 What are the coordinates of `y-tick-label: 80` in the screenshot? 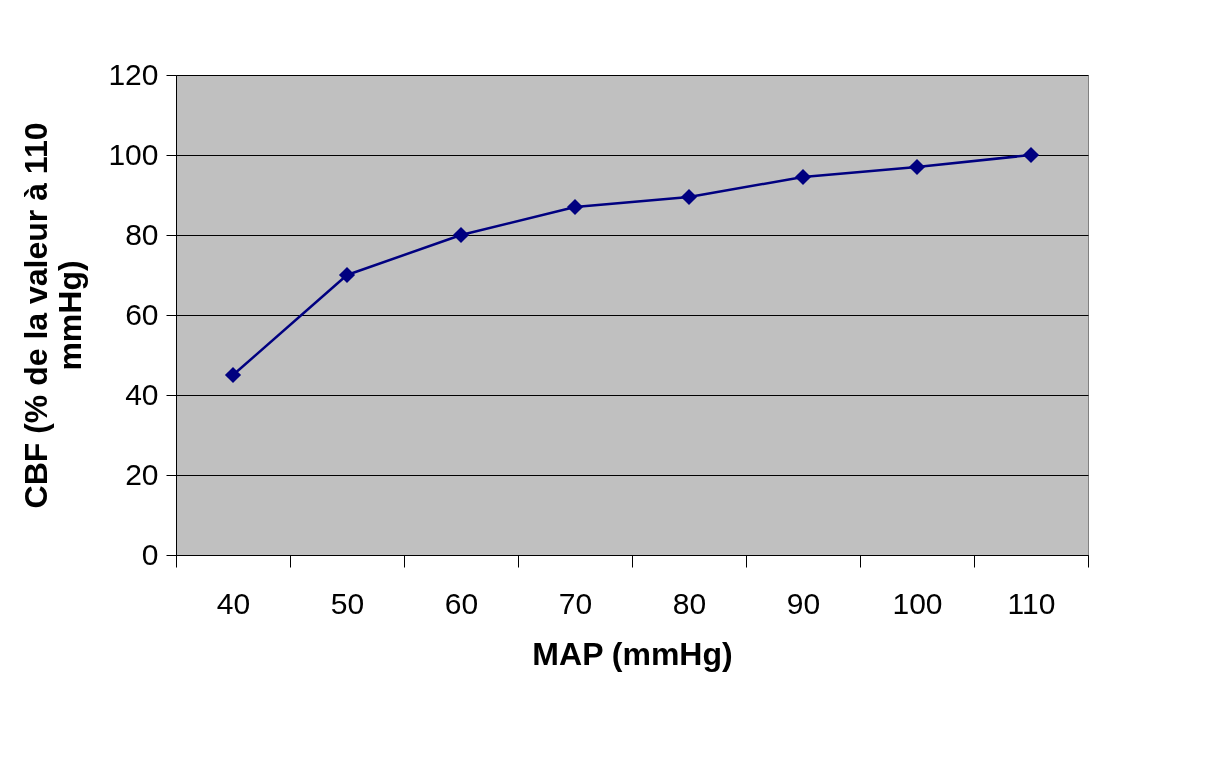 It's located at (142, 234).